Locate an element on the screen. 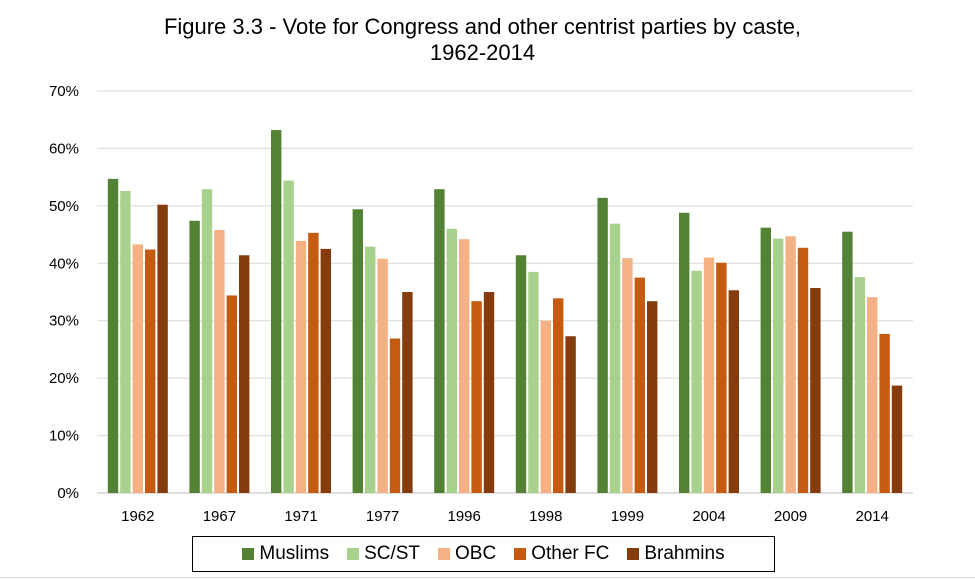 Image resolution: width=975 pixels, height=579 pixels. x-tick-label: 2004 is located at coordinates (708, 516).